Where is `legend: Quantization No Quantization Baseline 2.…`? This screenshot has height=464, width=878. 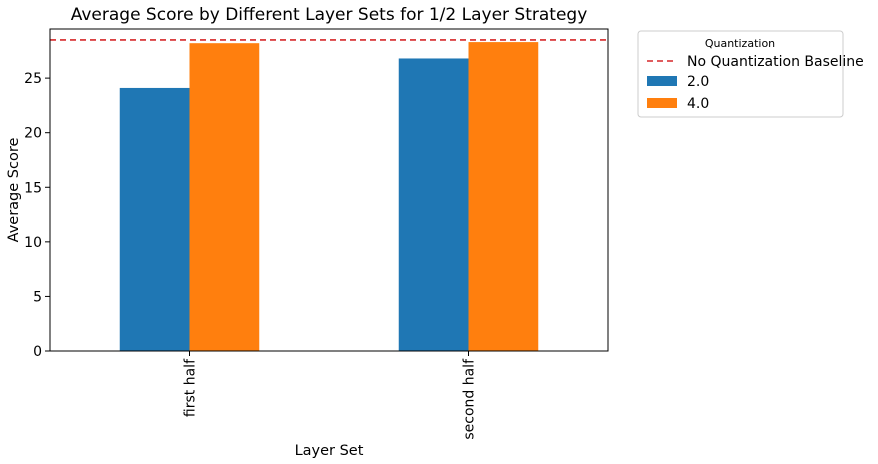 legend: Quantization No Quantization Baseline 2.… is located at coordinates (750, 74).